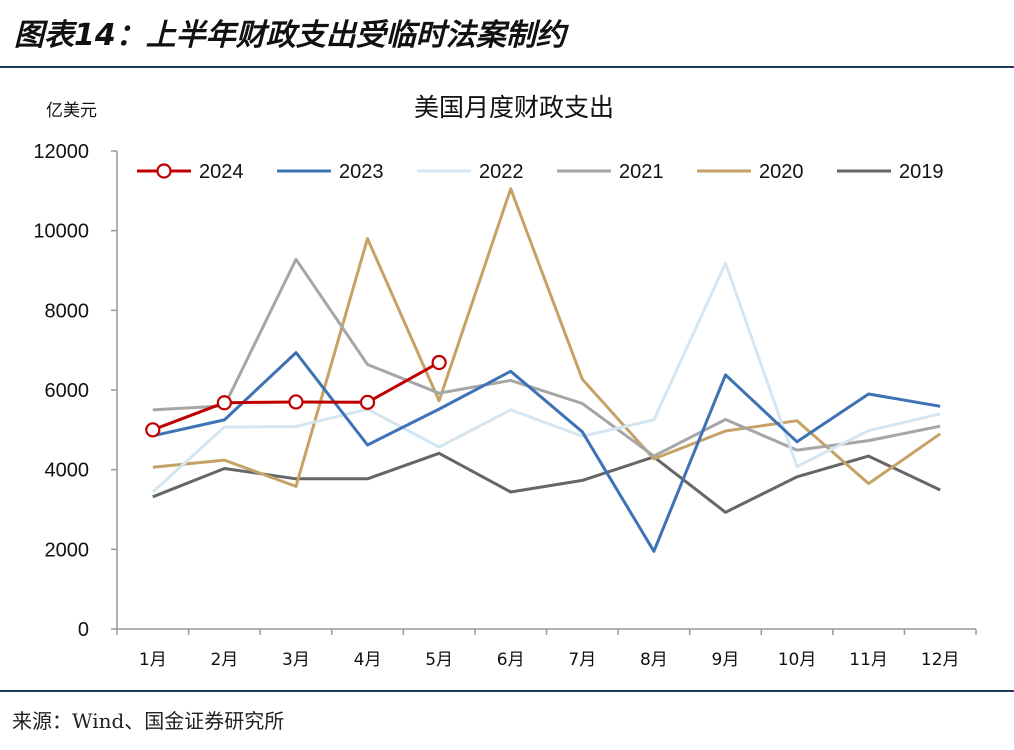  Describe the element at coordinates (797, 660) in the screenshot. I see `x-tick-label: 10月` at that location.